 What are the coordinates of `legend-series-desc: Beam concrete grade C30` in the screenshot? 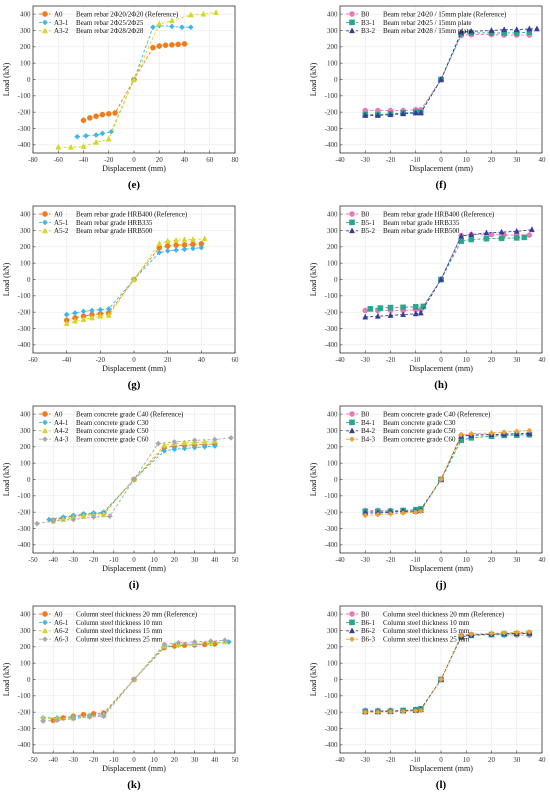 It's located at (419, 423).